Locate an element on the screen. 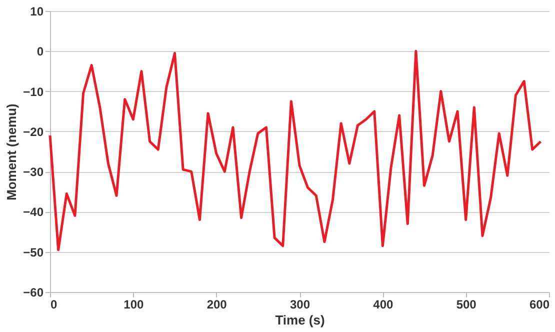  y-tick-label: 10 is located at coordinates (37, 11).